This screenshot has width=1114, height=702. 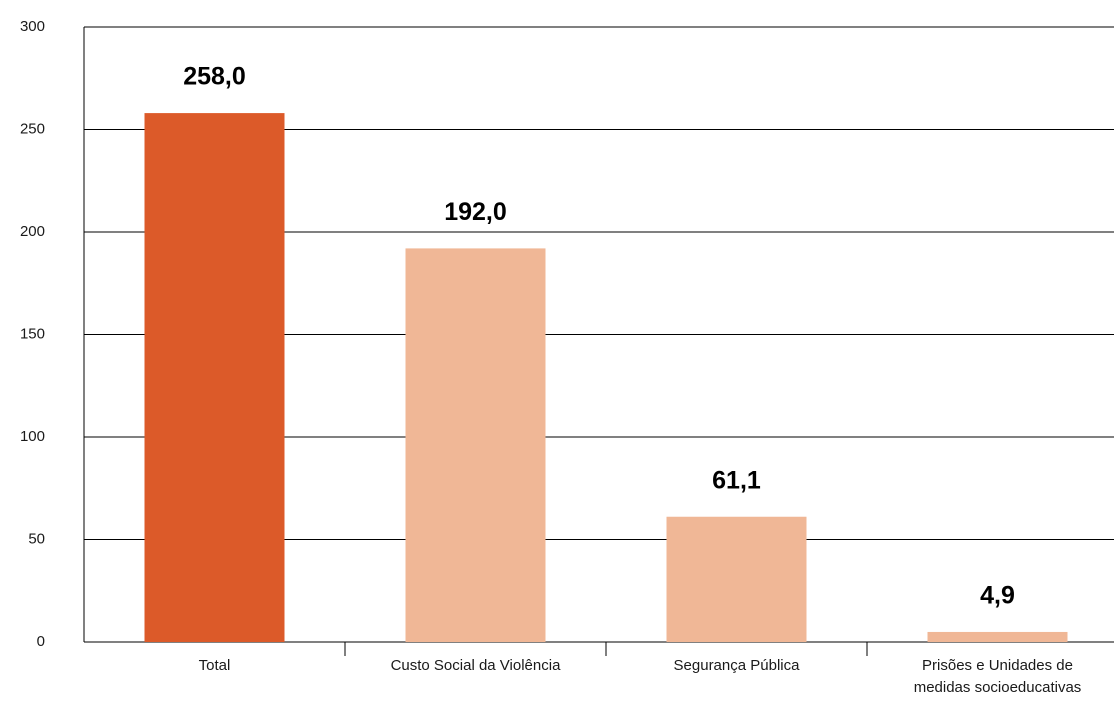 I want to click on y-tick-label: 50, so click(x=36, y=538).